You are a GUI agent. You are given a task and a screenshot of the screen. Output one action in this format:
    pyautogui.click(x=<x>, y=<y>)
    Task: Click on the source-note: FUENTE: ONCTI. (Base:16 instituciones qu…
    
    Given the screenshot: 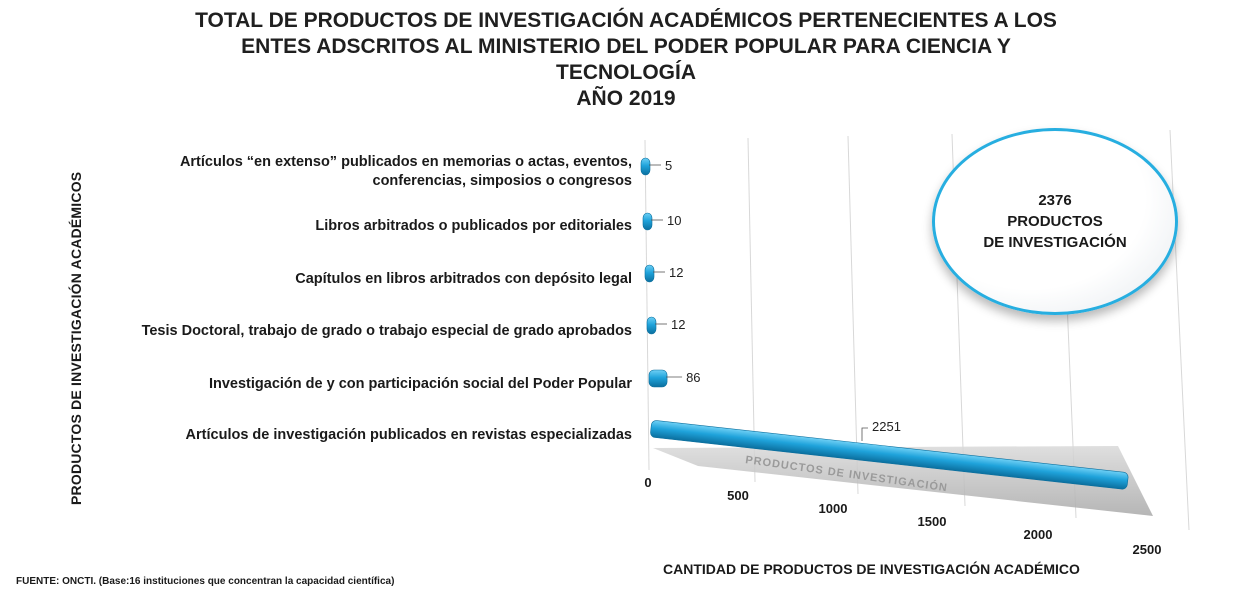 What is the action you would take?
    pyautogui.click(x=205, y=581)
    